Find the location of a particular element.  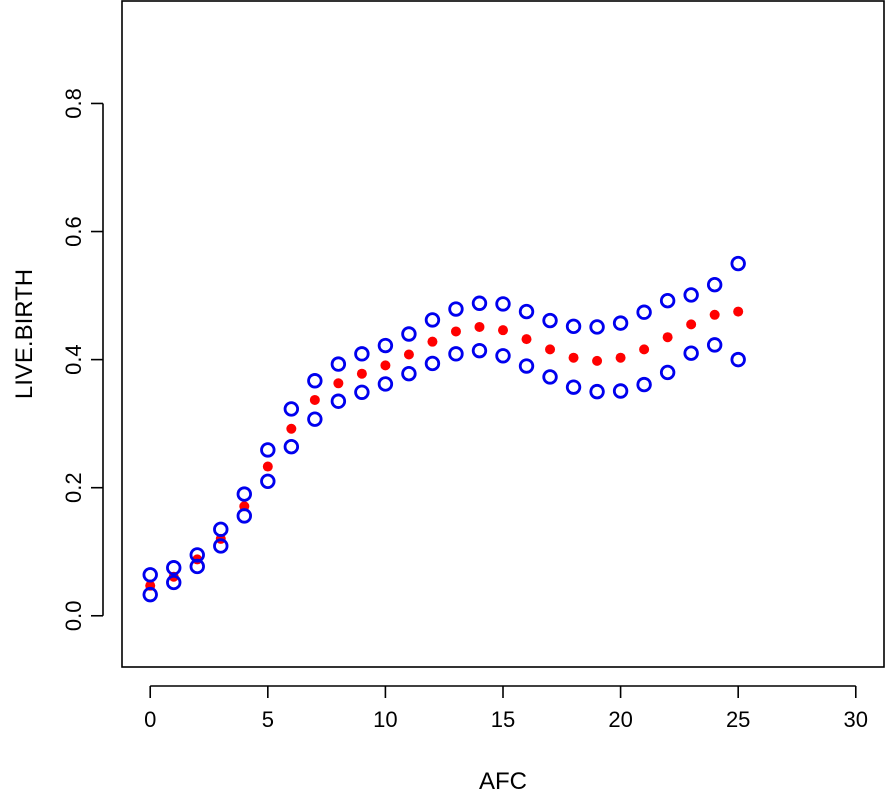

y-axis: 0.0 0.2 0.4 0.6 0.8 is located at coordinates (82, 359).